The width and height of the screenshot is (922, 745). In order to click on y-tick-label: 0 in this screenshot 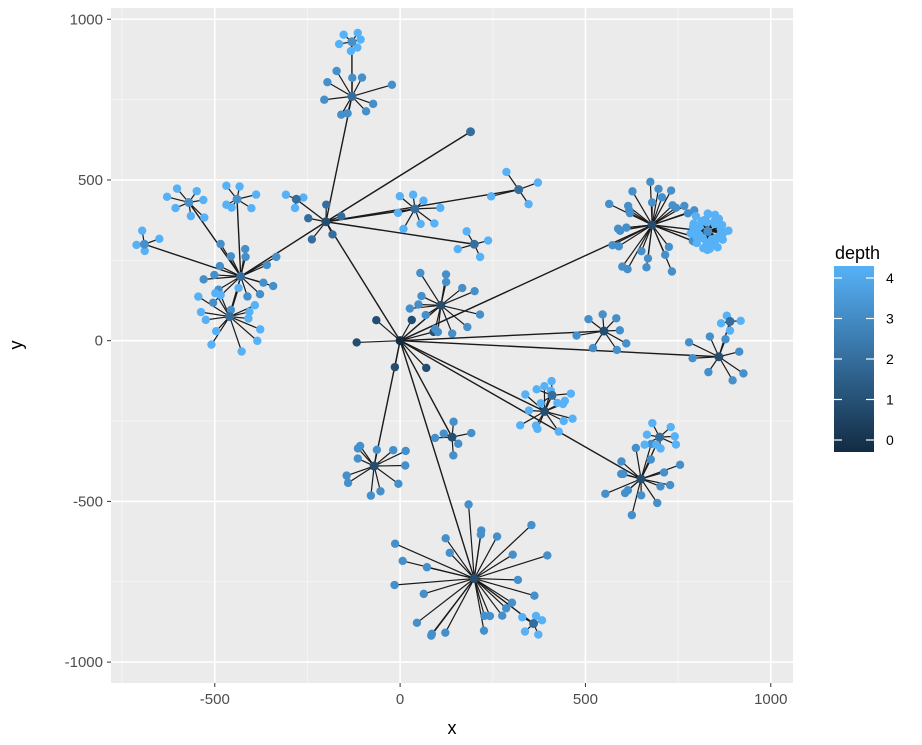, I will do `click(99, 341)`.